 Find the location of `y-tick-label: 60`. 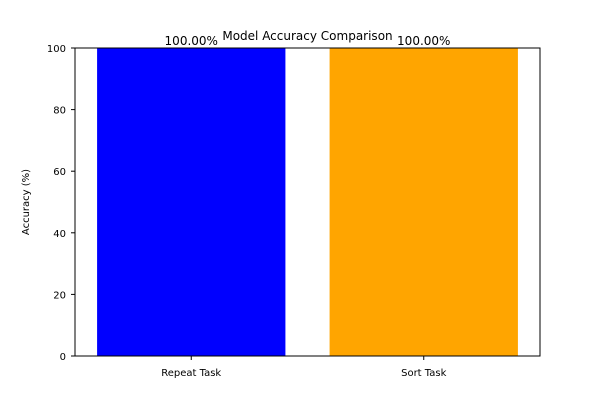

y-tick-label: 60 is located at coordinates (59, 172).